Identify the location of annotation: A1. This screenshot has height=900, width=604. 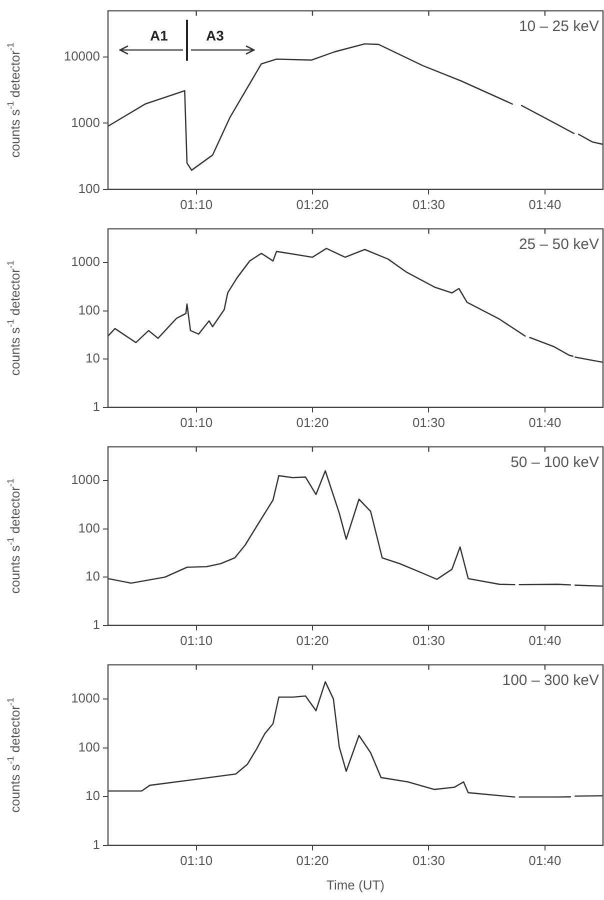
(159, 36).